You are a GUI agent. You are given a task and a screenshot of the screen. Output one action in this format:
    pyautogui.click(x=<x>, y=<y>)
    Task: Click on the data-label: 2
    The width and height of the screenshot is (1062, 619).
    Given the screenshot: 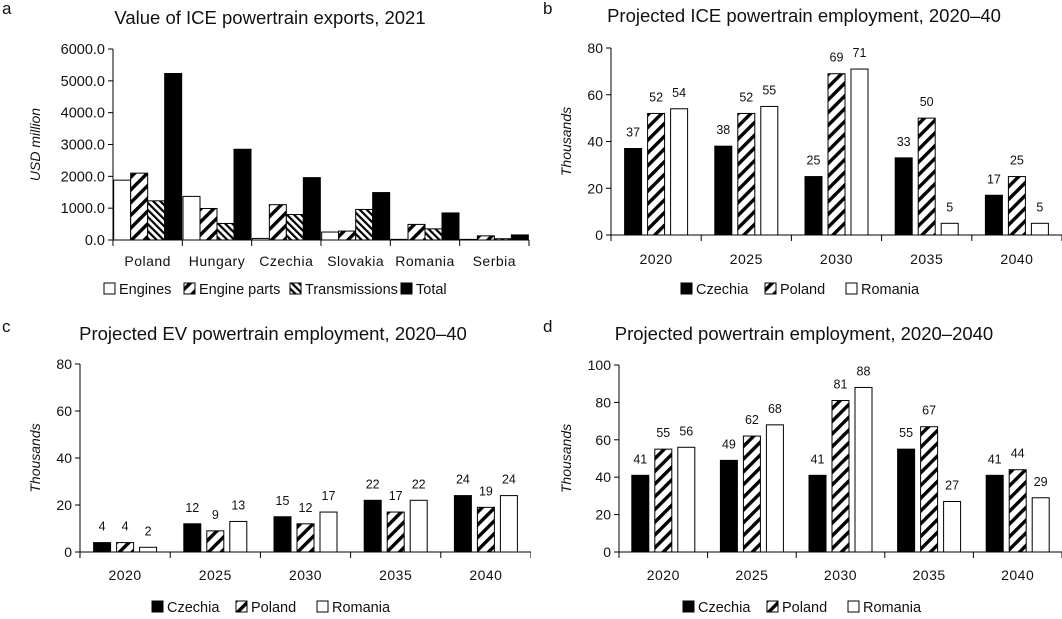 What is the action you would take?
    pyautogui.click(x=148, y=531)
    